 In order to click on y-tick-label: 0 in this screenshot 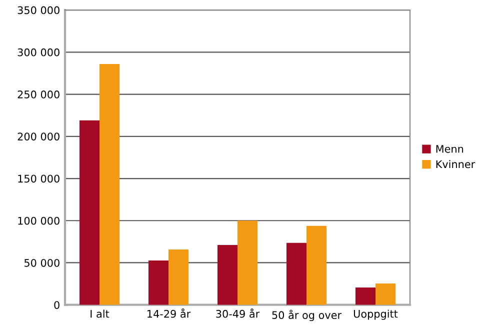, I will do `click(57, 305)`.